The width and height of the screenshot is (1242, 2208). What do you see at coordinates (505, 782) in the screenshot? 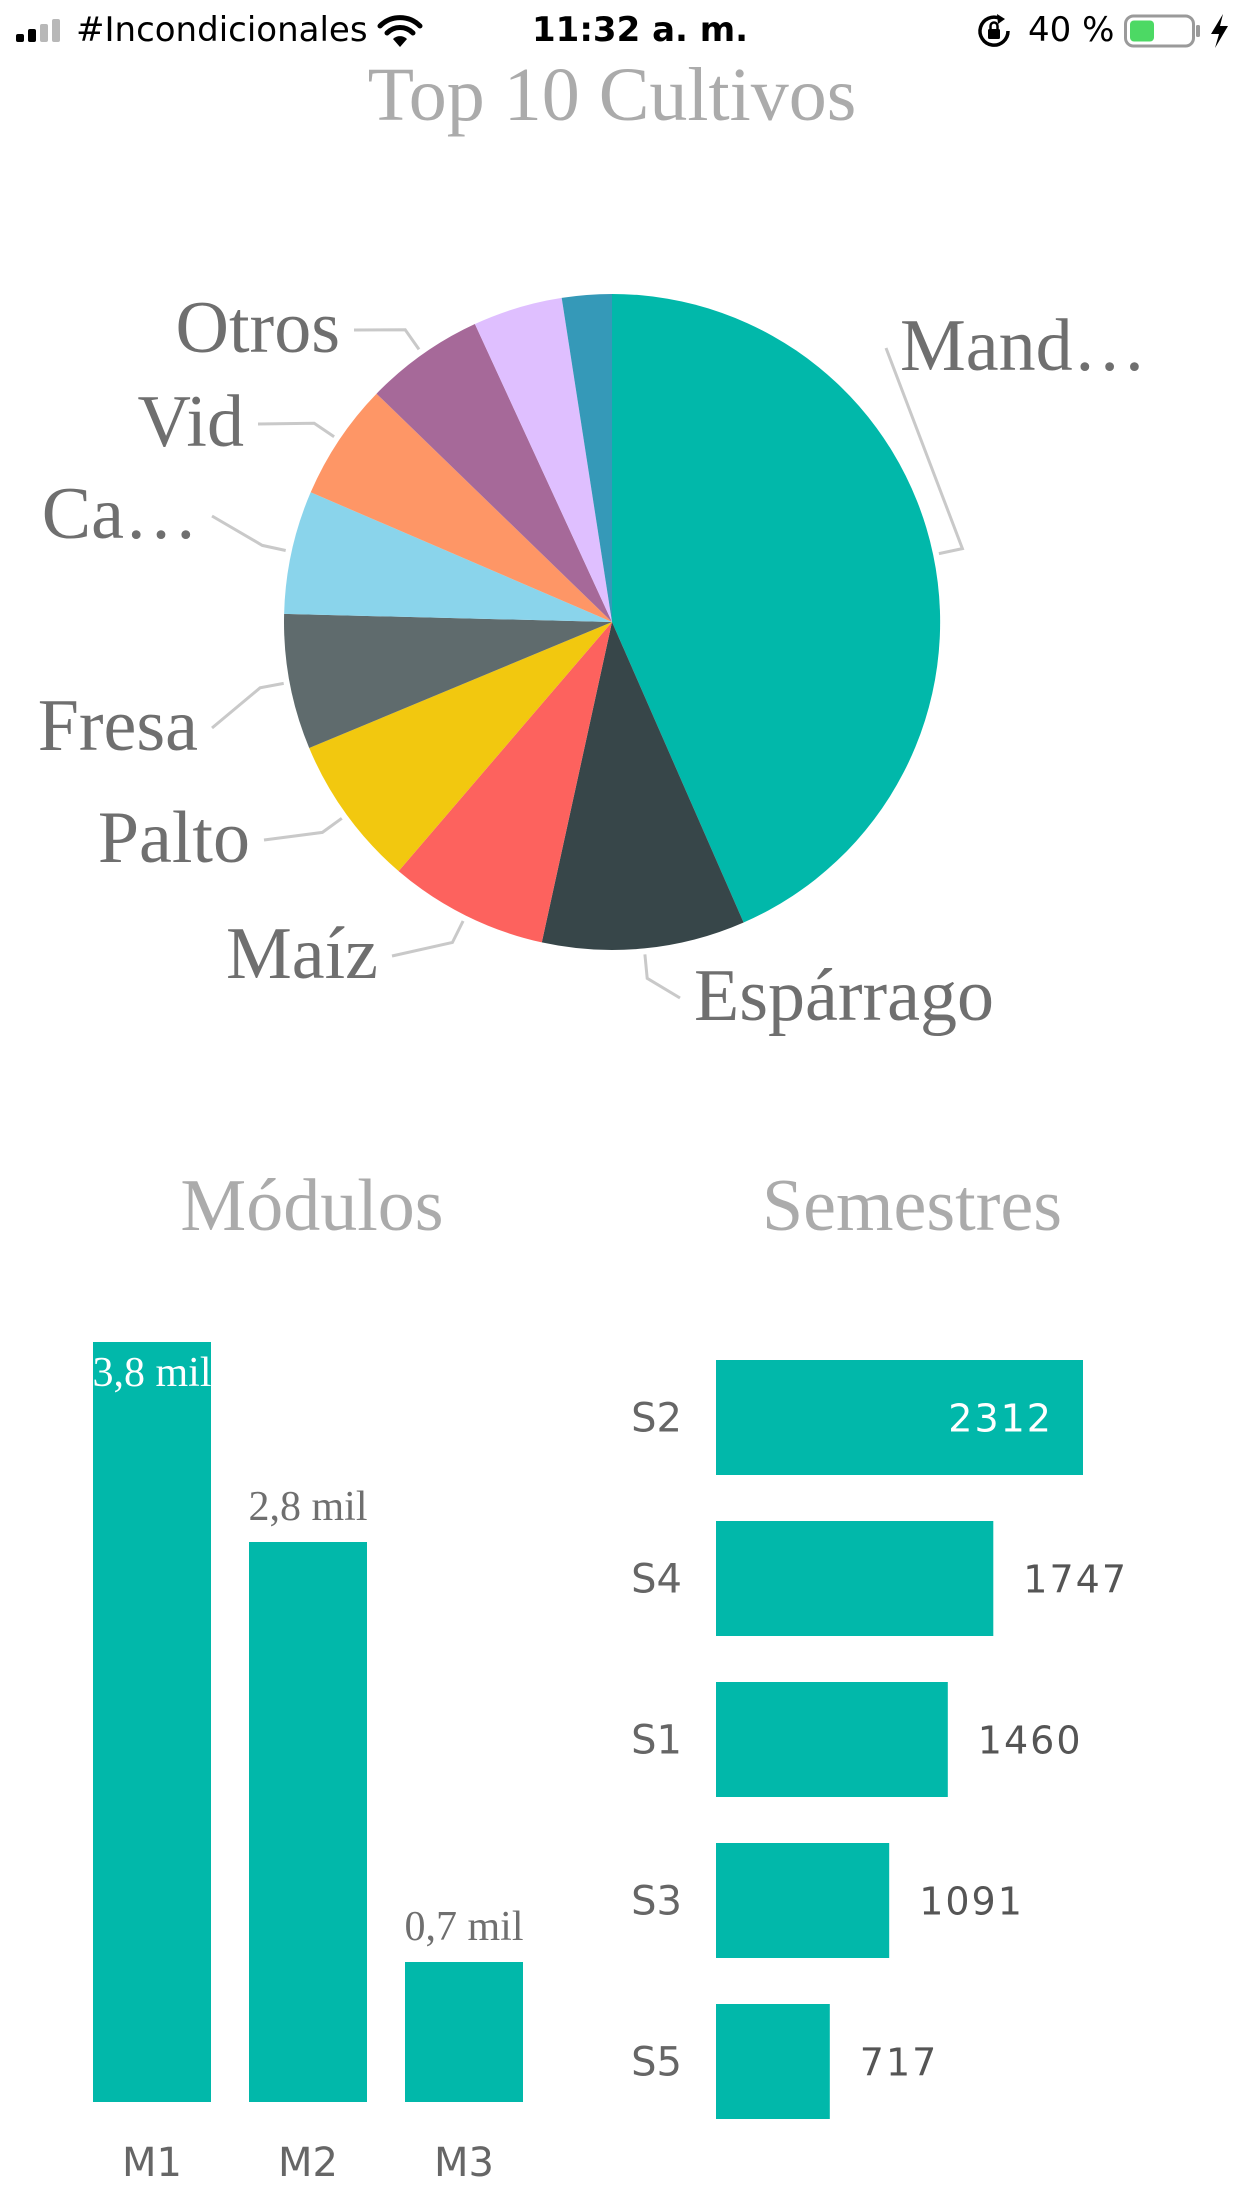
I see `pie-slice-maiz` at bounding box center [505, 782].